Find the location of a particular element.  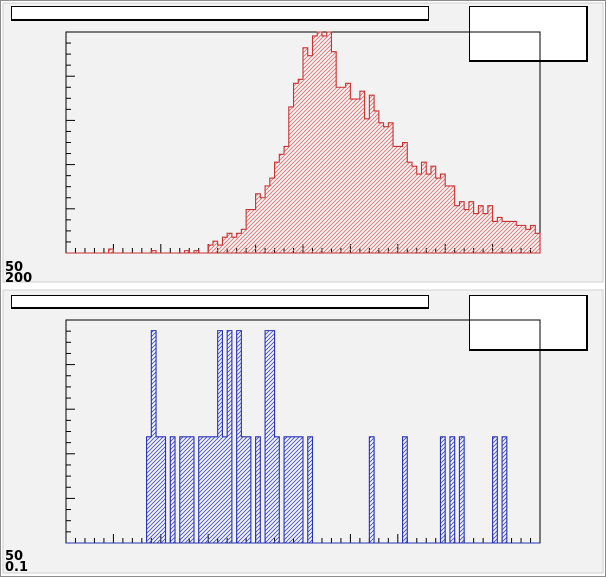

bottom-stats-shadow is located at coordinates (528, 350).